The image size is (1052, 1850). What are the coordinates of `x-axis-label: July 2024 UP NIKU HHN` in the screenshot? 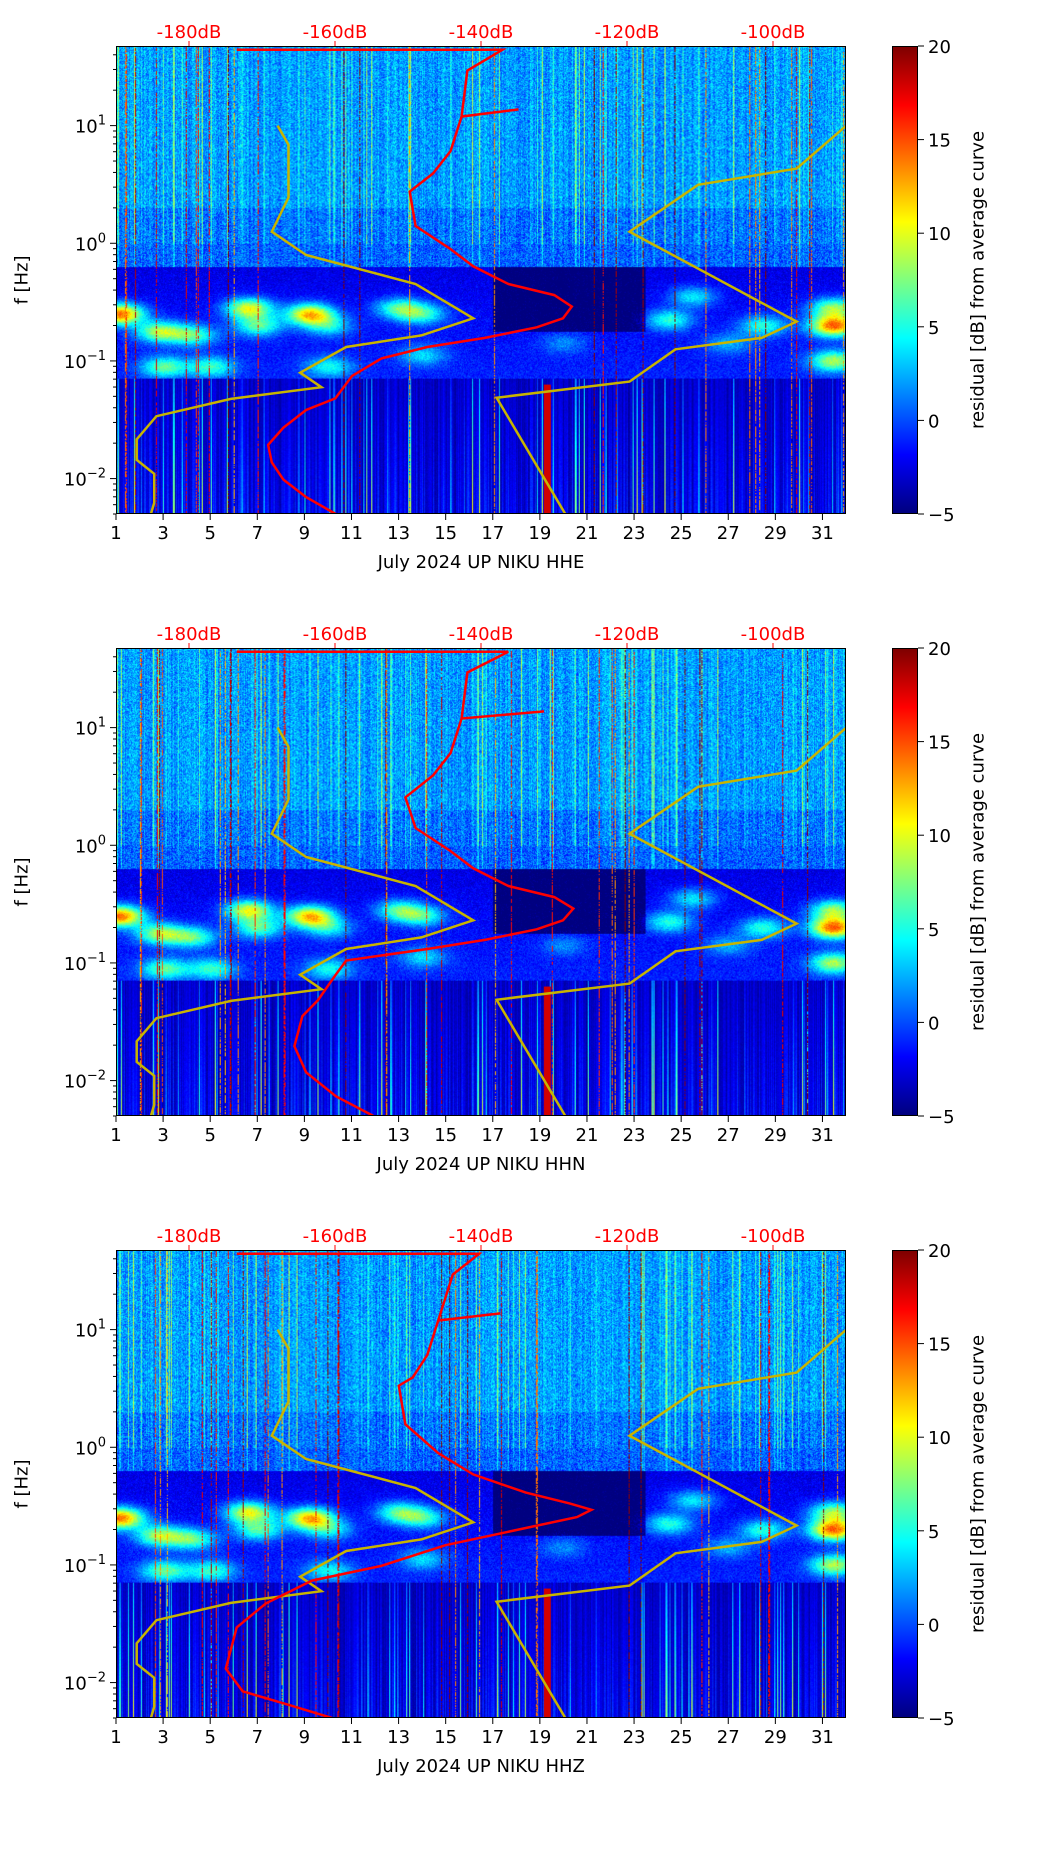 It's located at (481, 1164).